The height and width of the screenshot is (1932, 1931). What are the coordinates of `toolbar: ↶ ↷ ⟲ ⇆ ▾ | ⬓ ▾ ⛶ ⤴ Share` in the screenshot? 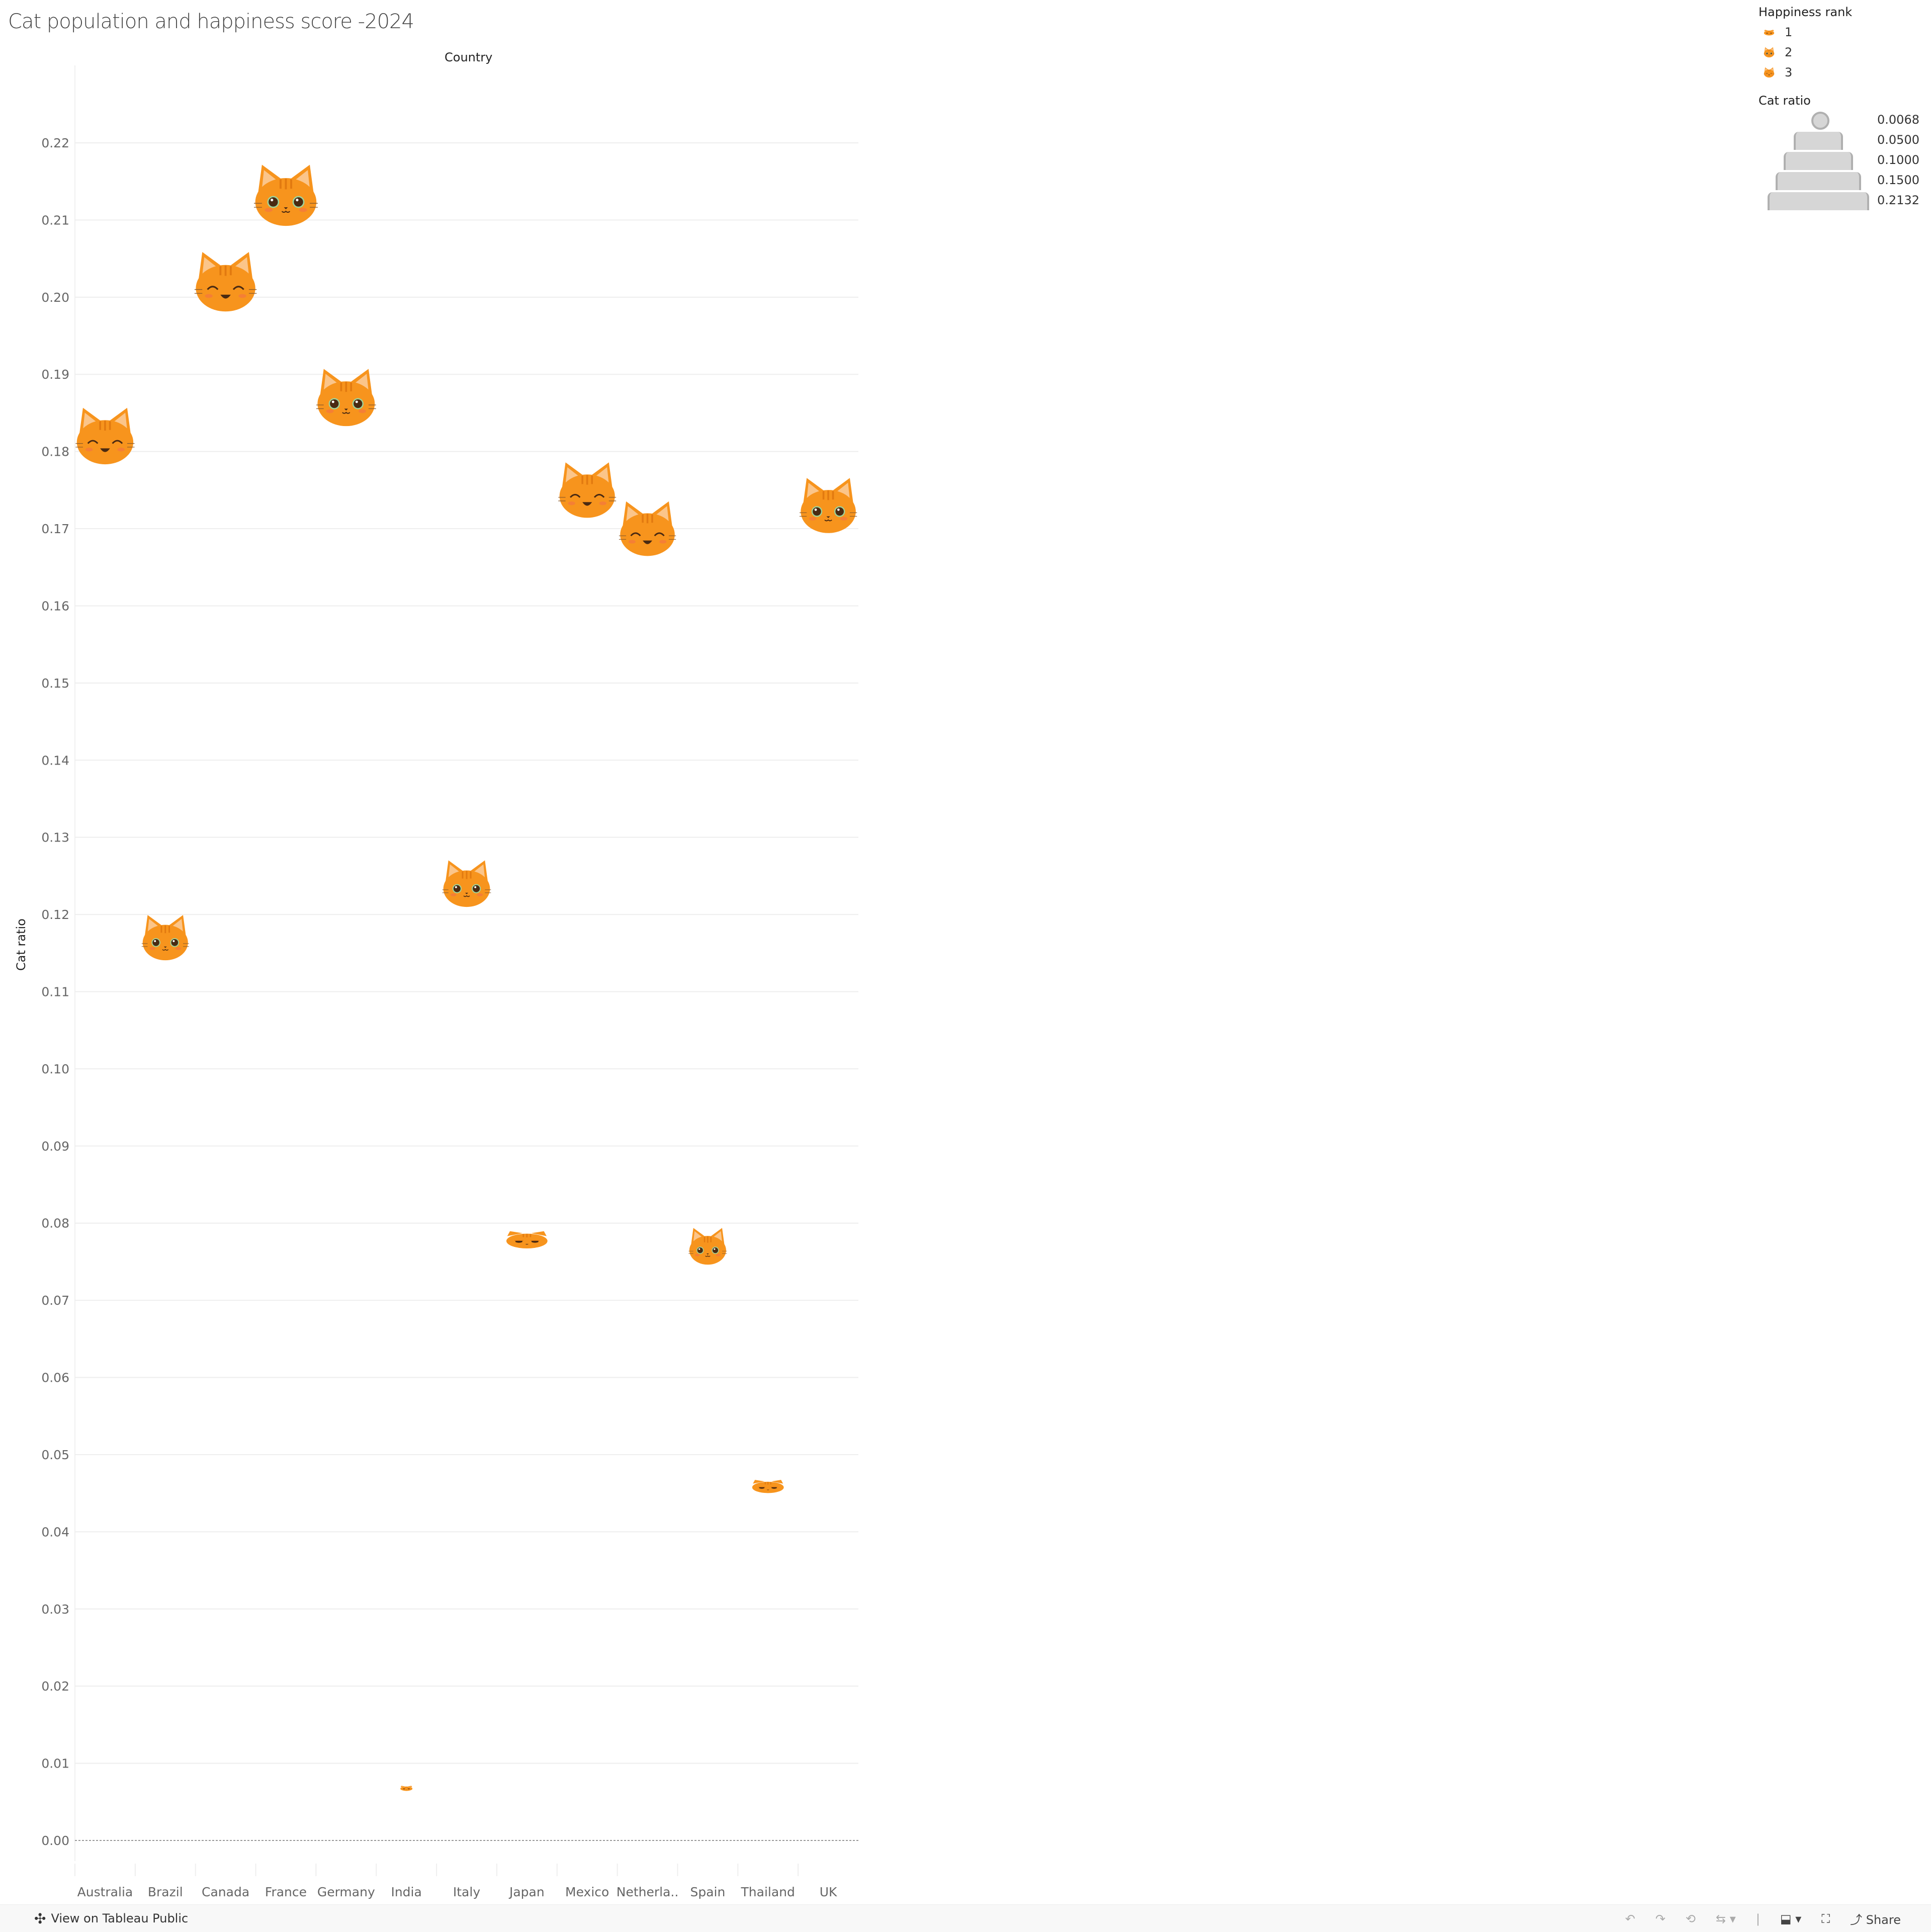 It's located at (1763, 1918).